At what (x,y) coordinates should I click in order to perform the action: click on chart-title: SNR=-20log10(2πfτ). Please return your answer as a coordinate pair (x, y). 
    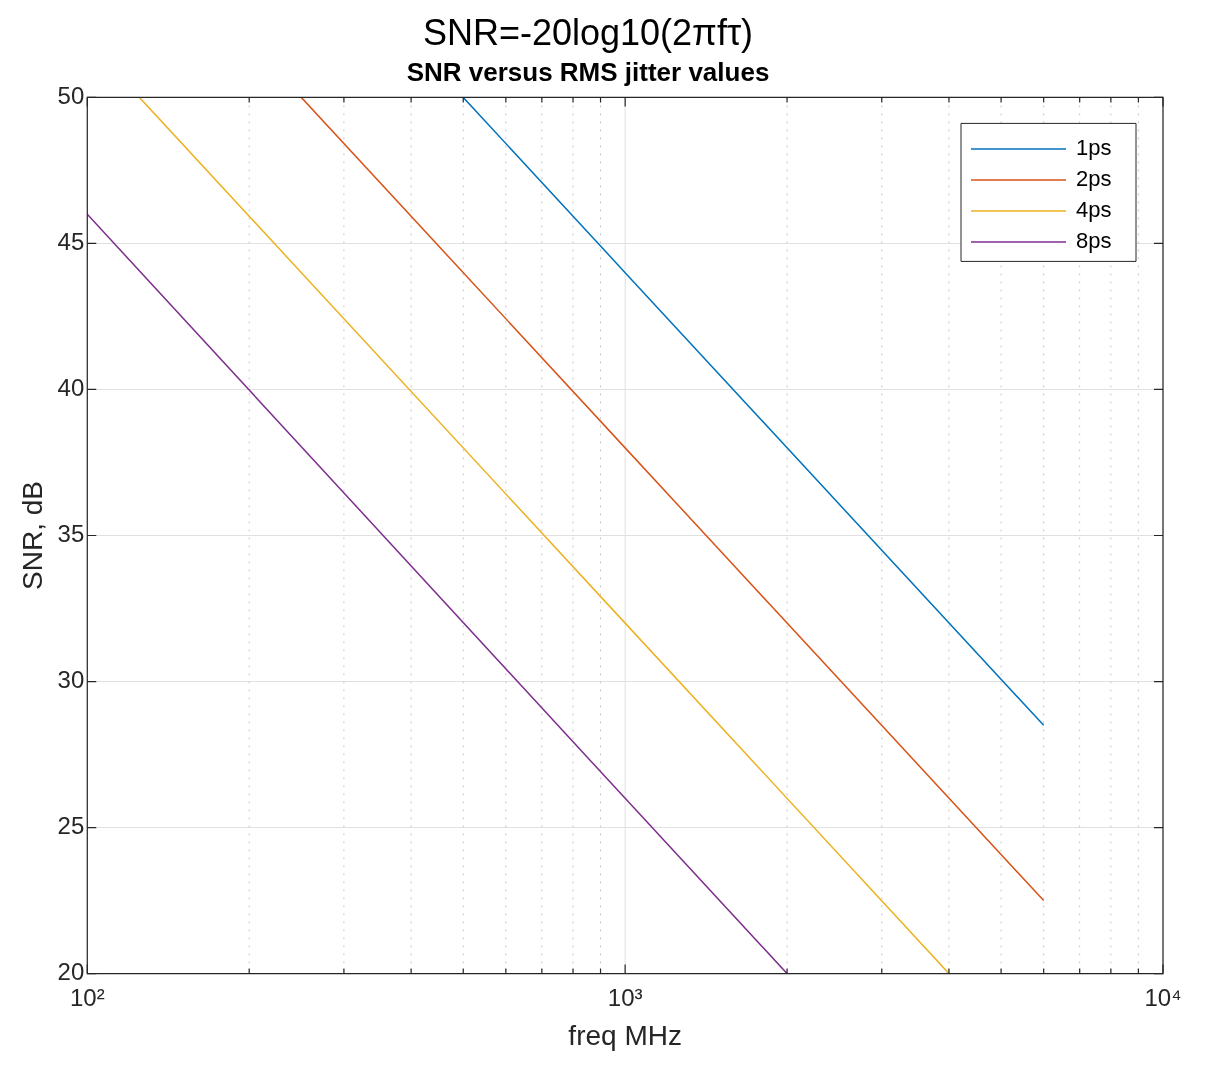
    Looking at the image, I should click on (588, 32).